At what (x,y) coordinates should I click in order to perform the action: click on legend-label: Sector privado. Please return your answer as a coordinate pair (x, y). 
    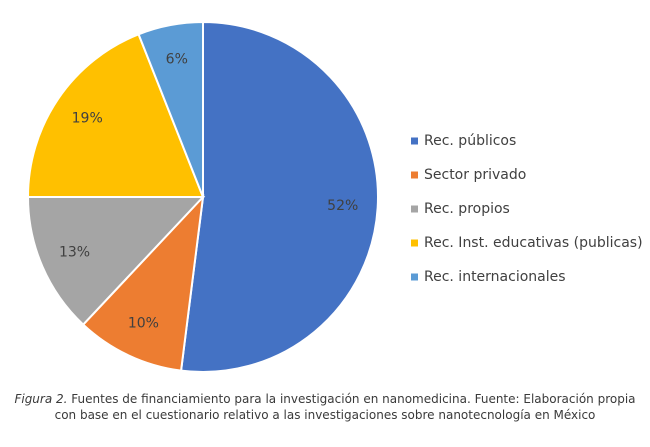
    Looking at the image, I should click on (475, 175).